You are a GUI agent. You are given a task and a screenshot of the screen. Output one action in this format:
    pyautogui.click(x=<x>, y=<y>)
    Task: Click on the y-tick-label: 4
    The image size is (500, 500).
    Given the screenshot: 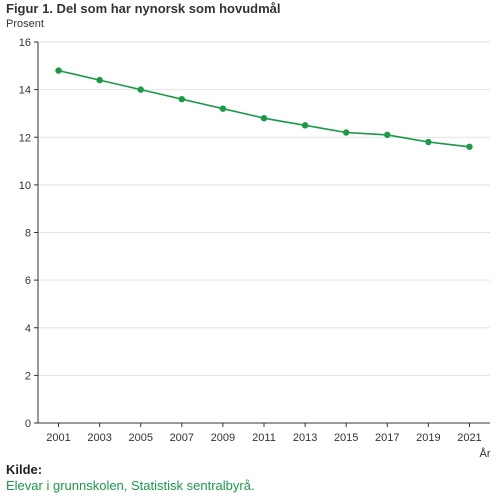 What is the action you would take?
    pyautogui.click(x=28, y=329)
    